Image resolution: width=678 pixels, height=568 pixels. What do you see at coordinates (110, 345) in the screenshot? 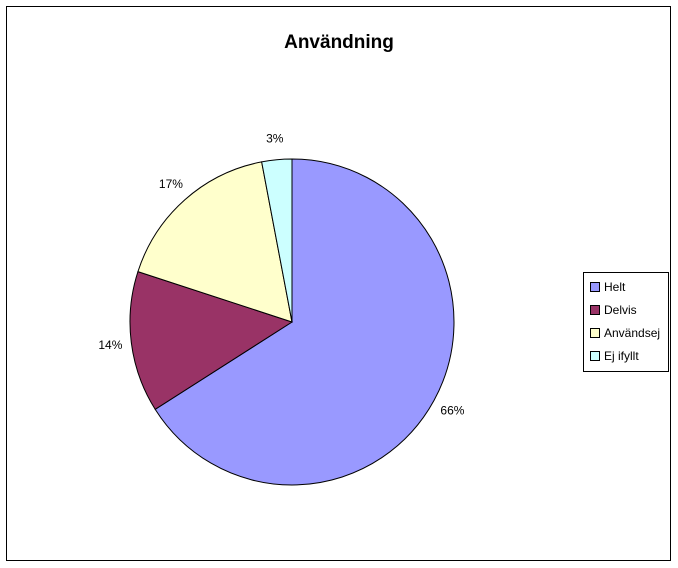
I see `slice-label-delvis: 14%` at bounding box center [110, 345].